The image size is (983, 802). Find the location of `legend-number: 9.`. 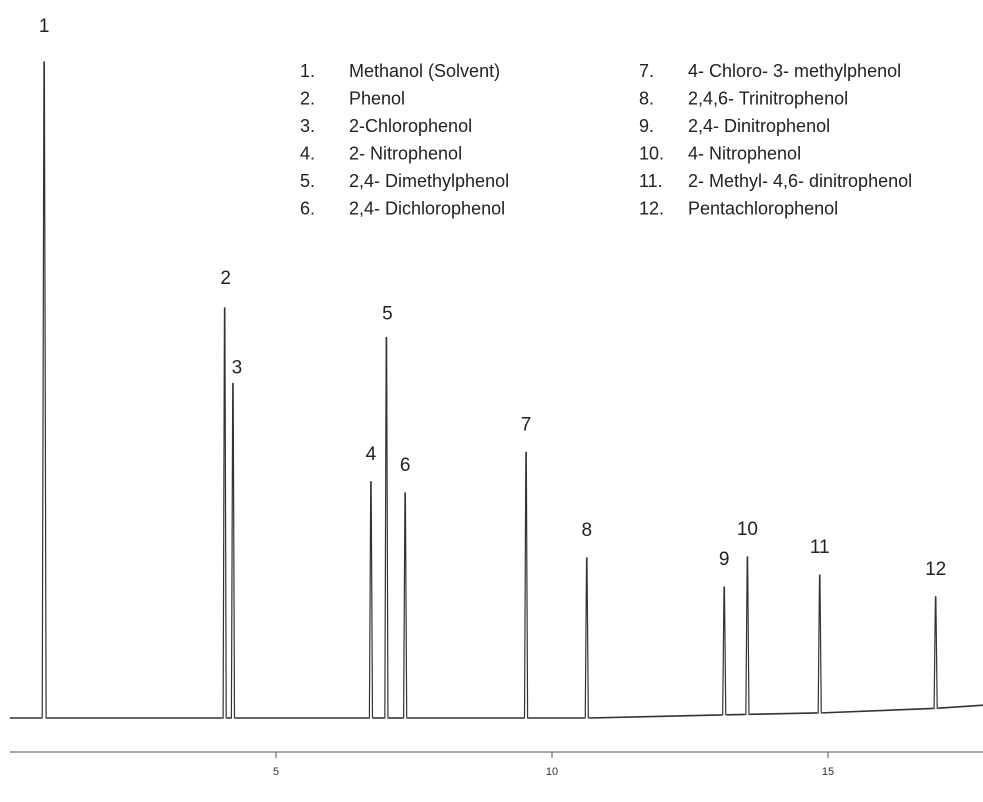

legend-number: 9. is located at coordinates (646, 126).